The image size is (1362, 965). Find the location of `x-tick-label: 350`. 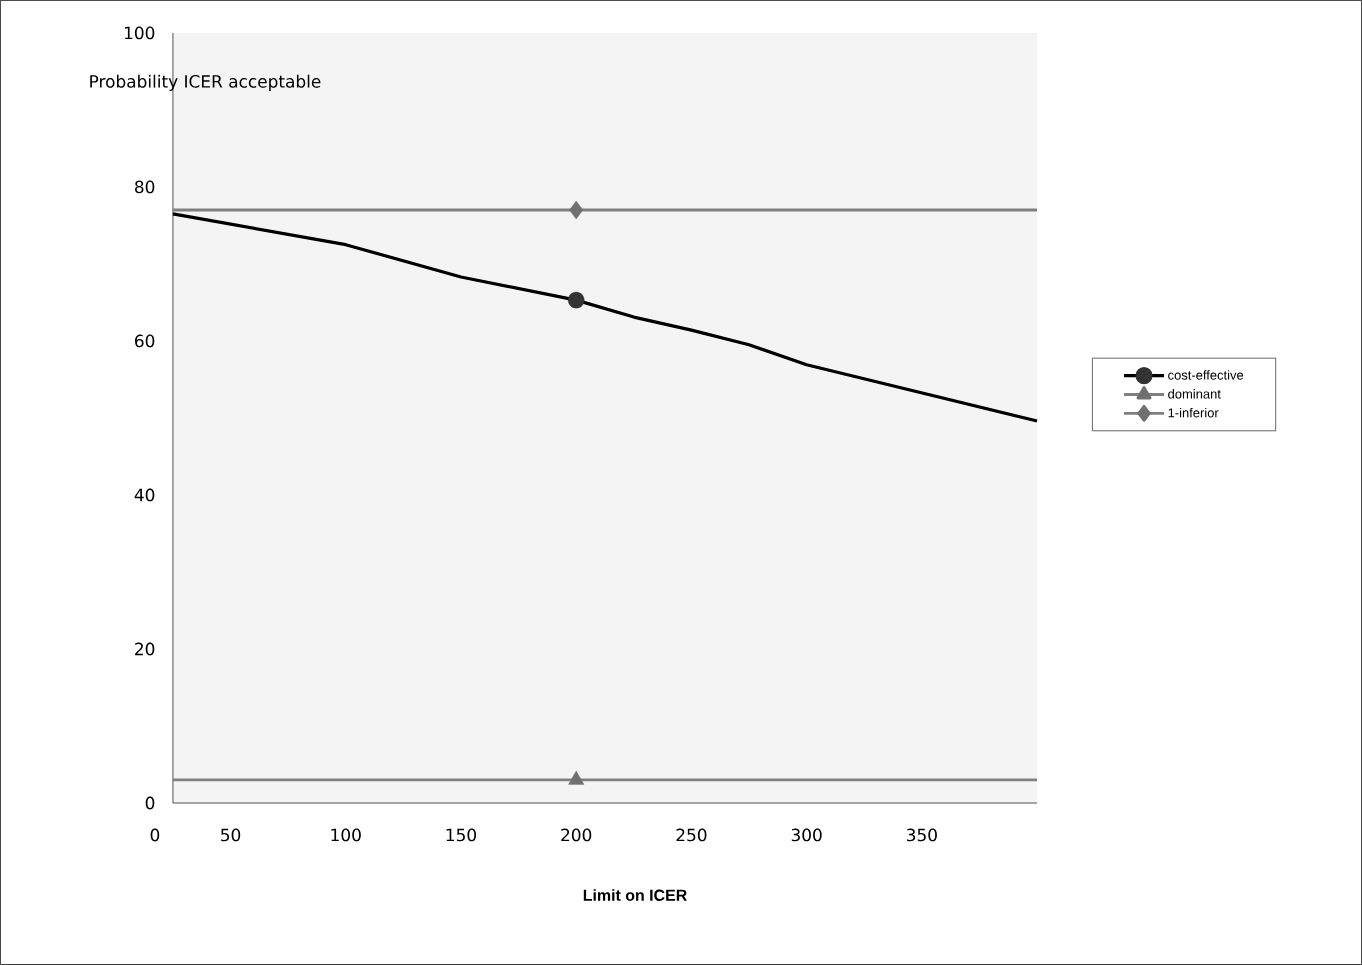

x-tick-label: 350 is located at coordinates (921, 835).